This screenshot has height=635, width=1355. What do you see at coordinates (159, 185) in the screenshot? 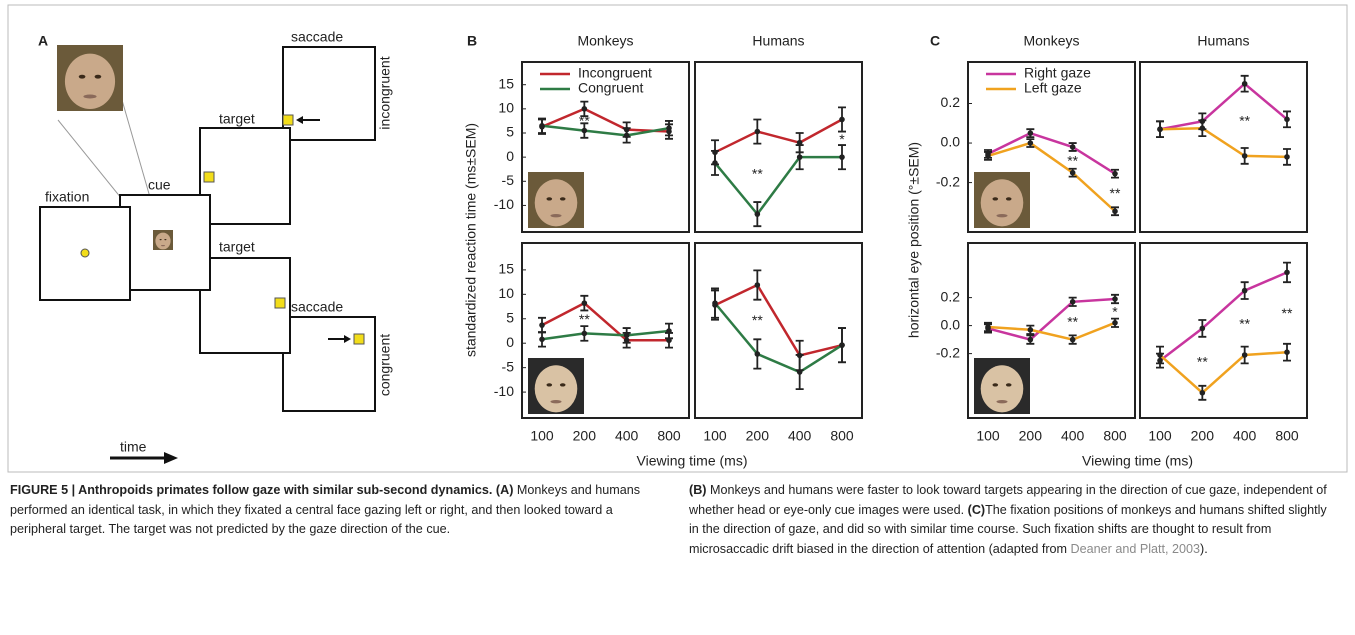
I see `step-label: cue` at bounding box center [159, 185].